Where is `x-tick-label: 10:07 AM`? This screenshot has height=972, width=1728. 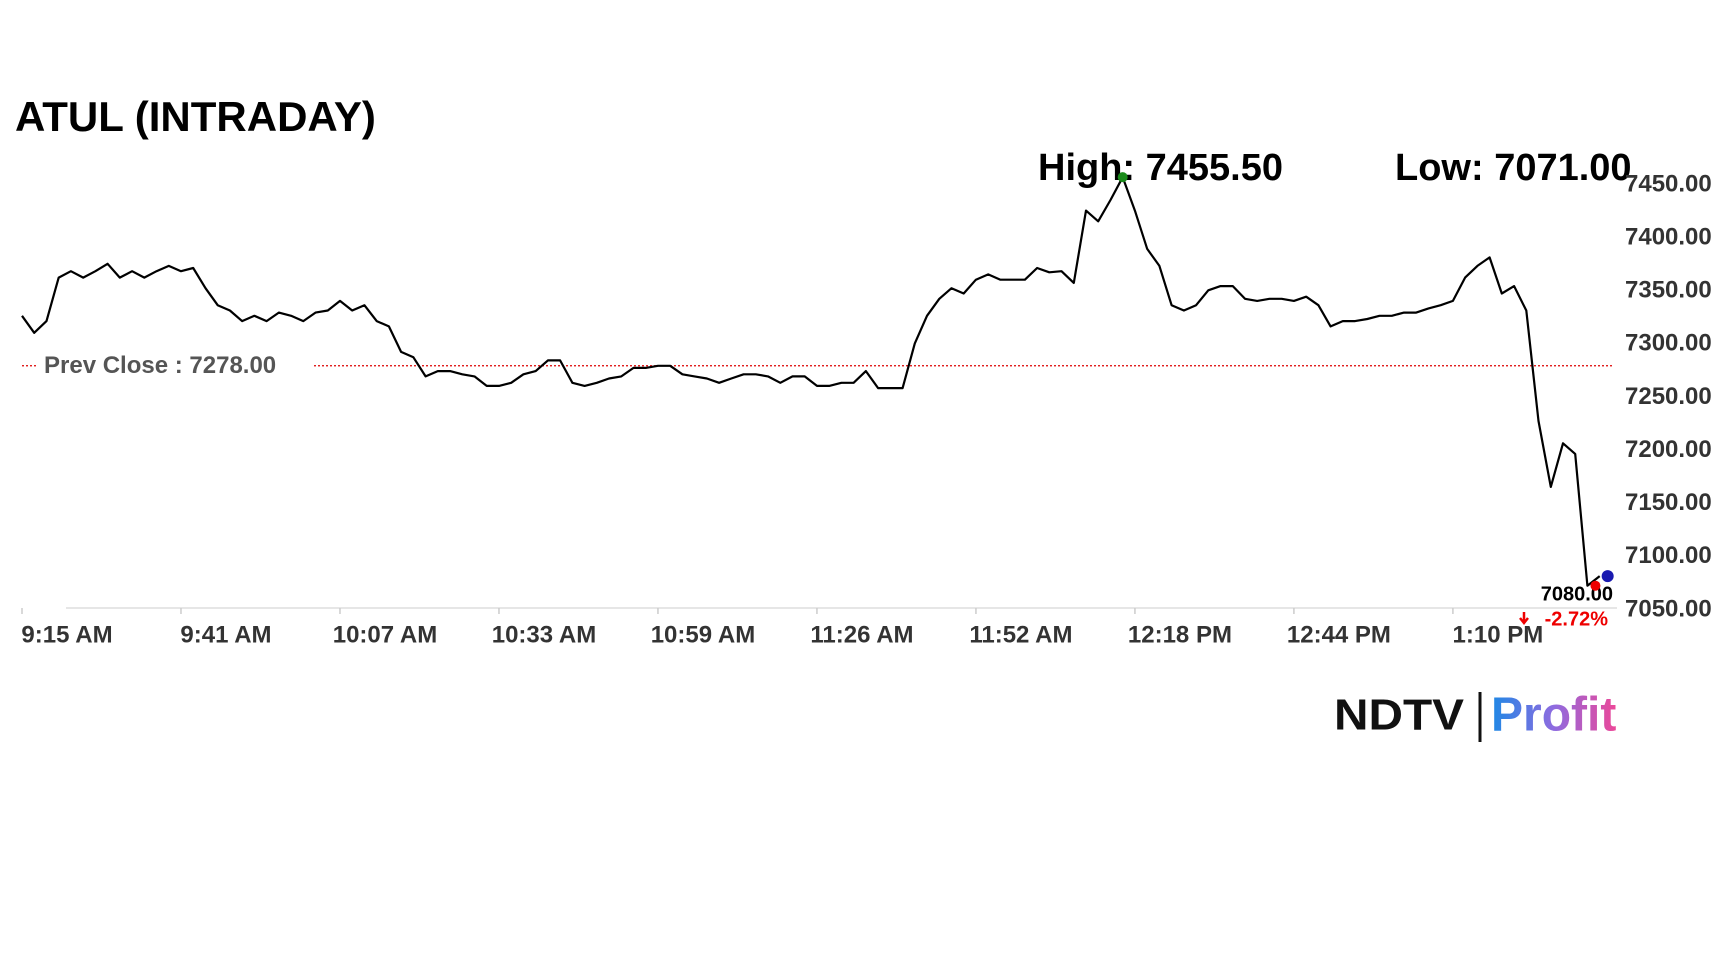
x-tick-label: 10:07 AM is located at coordinates (385, 634).